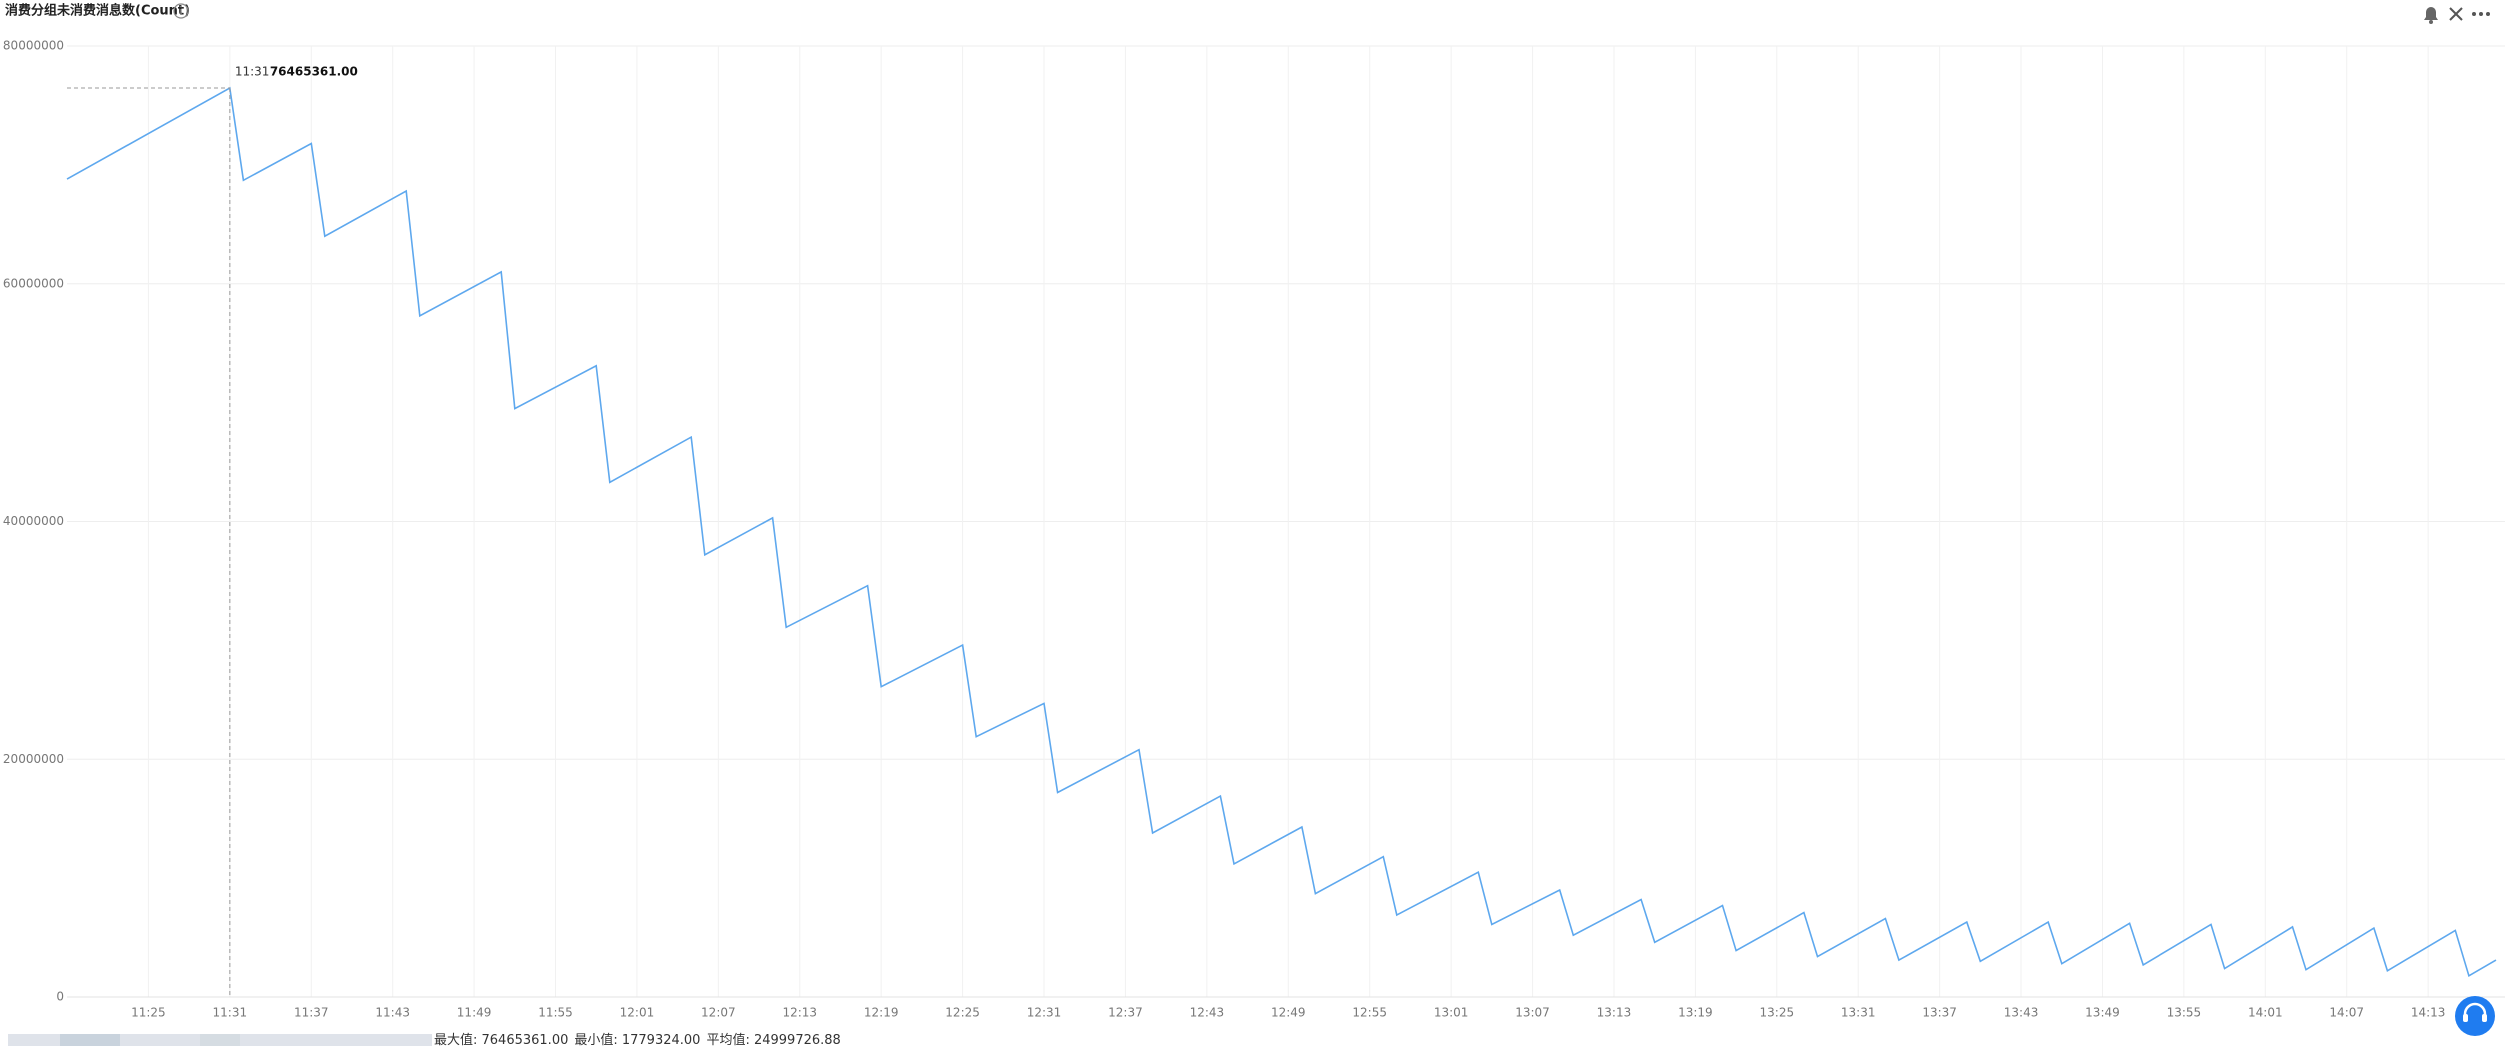  Describe the element at coordinates (311, 1013) in the screenshot. I see `x-tick-label: 11:37` at that location.